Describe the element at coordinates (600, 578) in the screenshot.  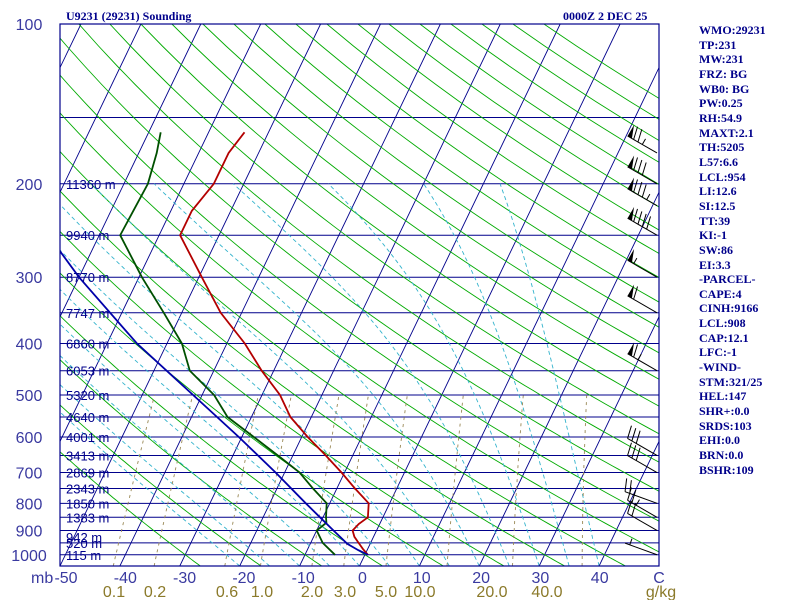
I see `temperature-tick-label: 40` at that location.